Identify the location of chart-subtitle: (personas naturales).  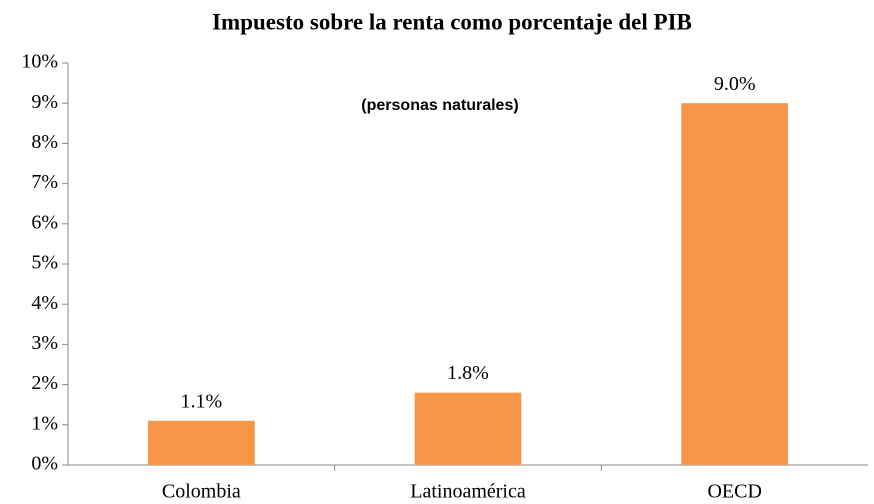
(439, 105).